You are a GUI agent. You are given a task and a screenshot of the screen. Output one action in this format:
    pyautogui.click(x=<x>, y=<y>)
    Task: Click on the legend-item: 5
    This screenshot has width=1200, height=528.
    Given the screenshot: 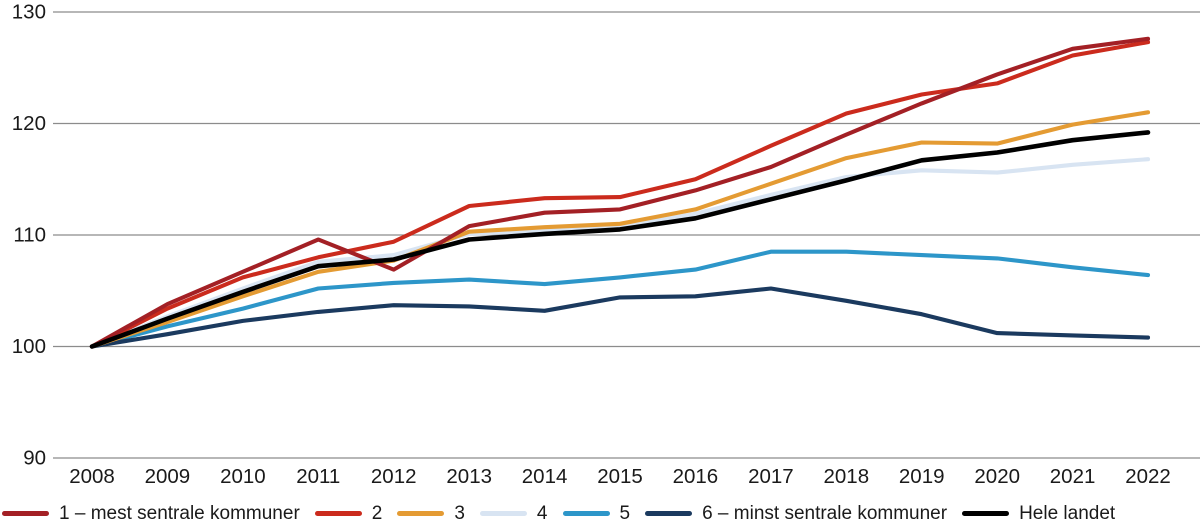 What is the action you would take?
    pyautogui.click(x=596, y=513)
    